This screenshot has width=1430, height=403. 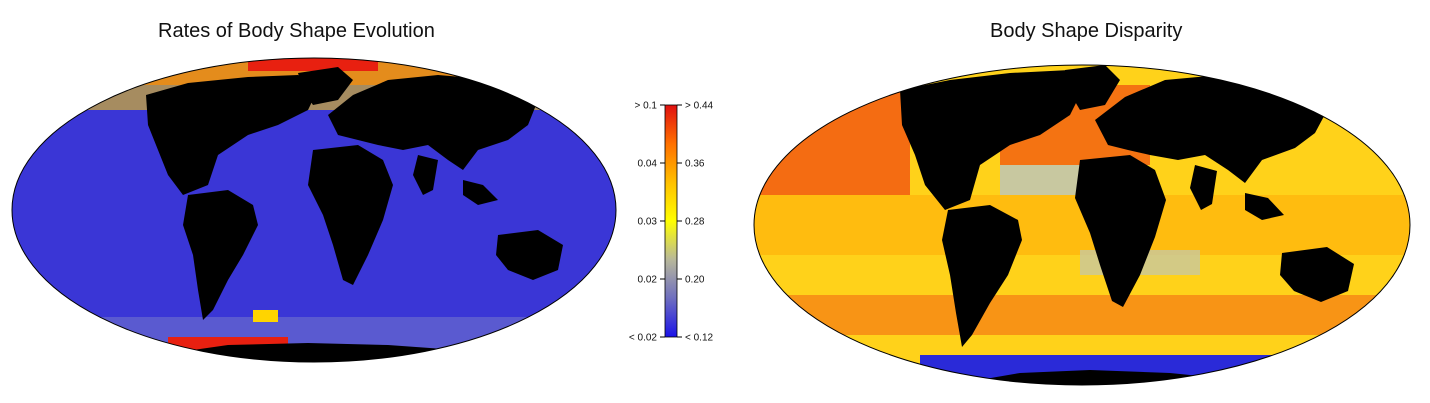 What do you see at coordinates (832, 140) in the screenshot?
I see `north-pacific-high-disparity` at bounding box center [832, 140].